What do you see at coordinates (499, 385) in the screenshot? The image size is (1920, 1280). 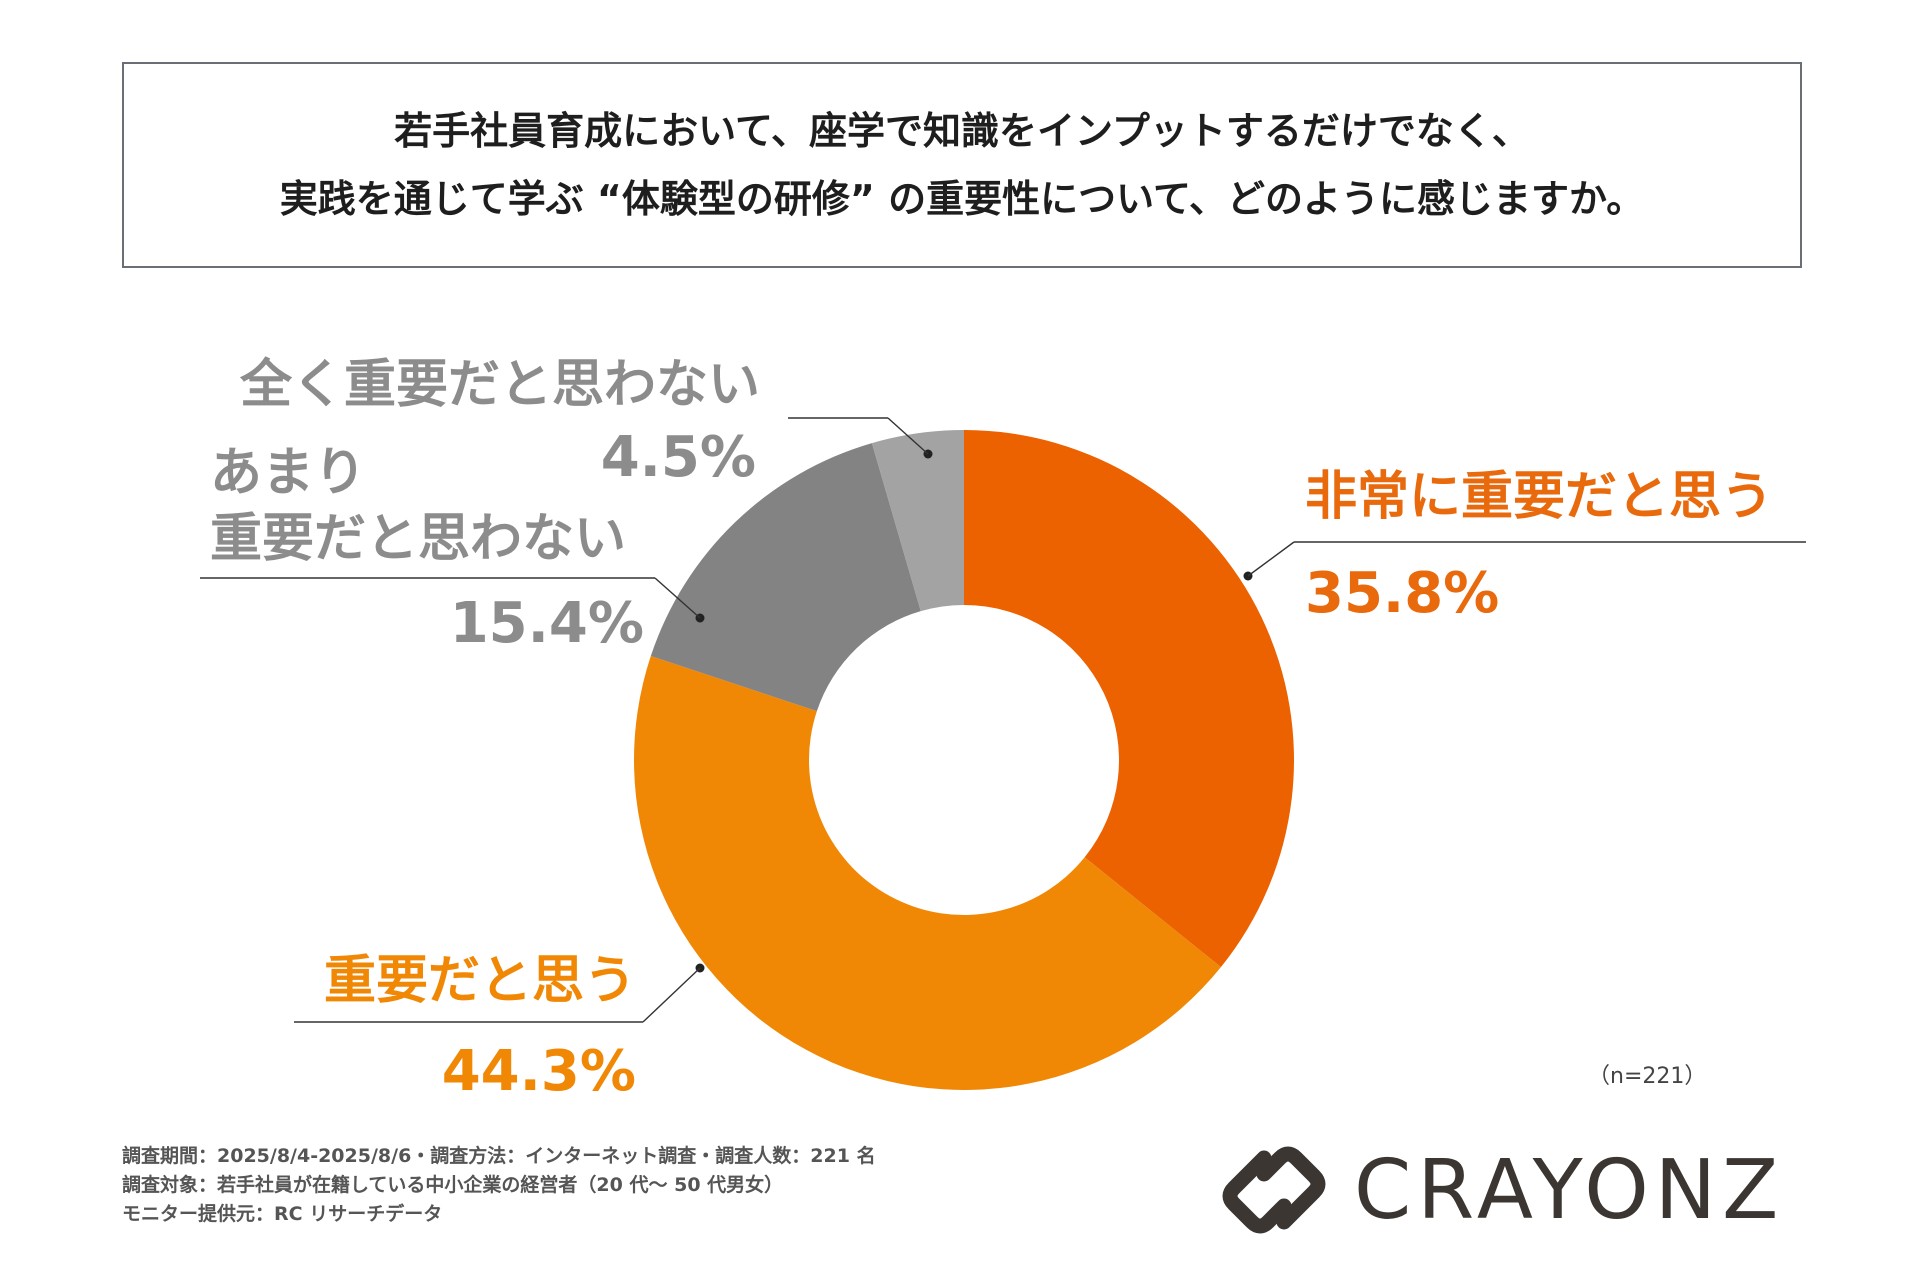 I see `slice-label-3: 全く重要だと思わない` at bounding box center [499, 385].